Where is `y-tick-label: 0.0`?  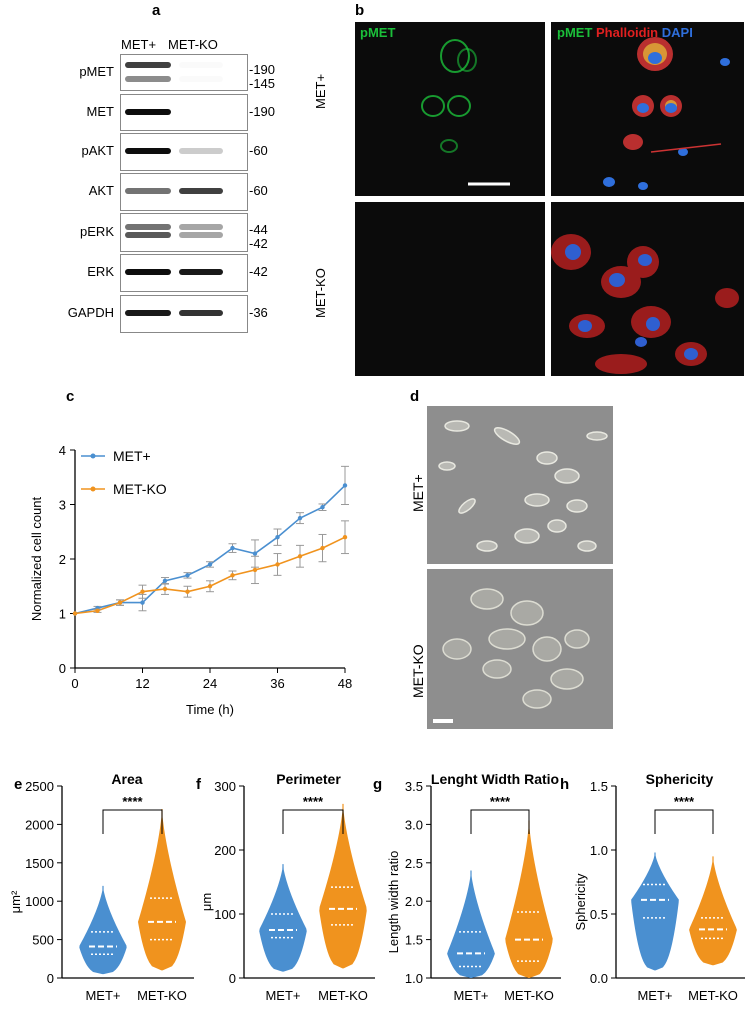
y-tick-label: 0.0 is located at coordinates (599, 978).